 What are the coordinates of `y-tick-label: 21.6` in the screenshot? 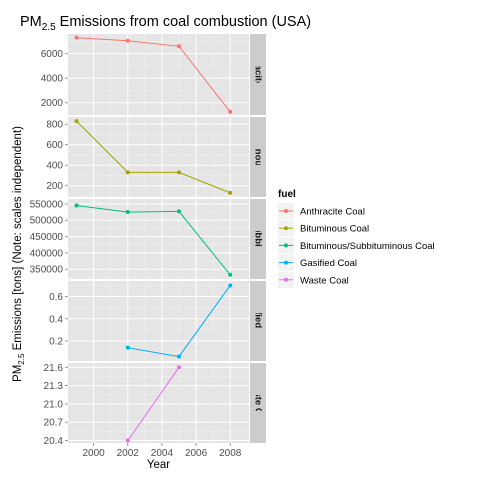 It's located at (54, 368).